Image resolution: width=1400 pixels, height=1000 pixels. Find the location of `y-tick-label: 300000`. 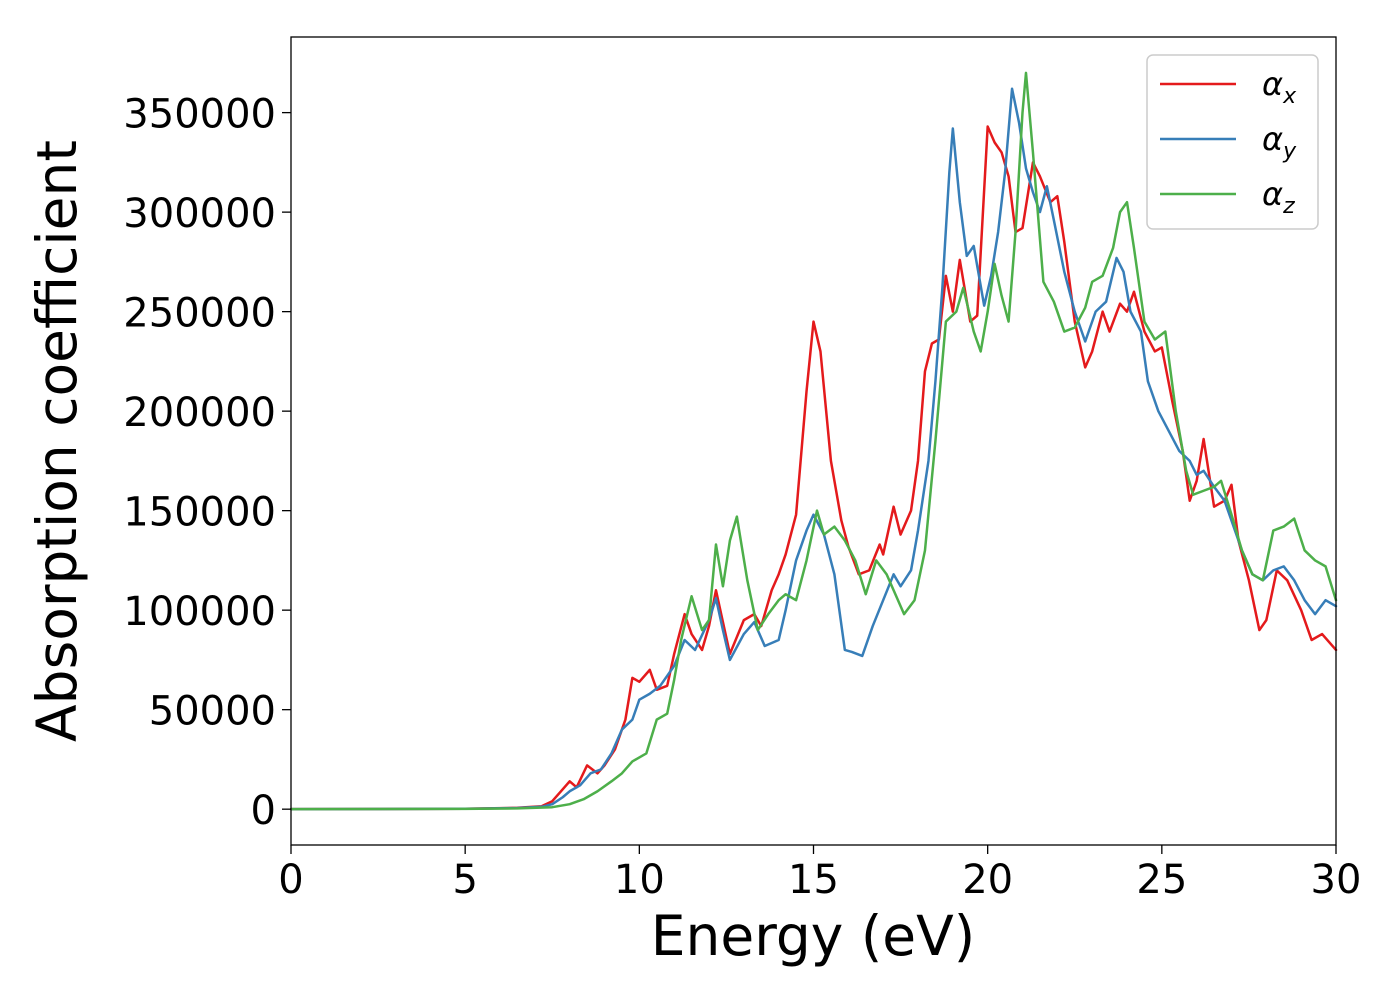

y-tick-label: 300000 is located at coordinates (199, 214).